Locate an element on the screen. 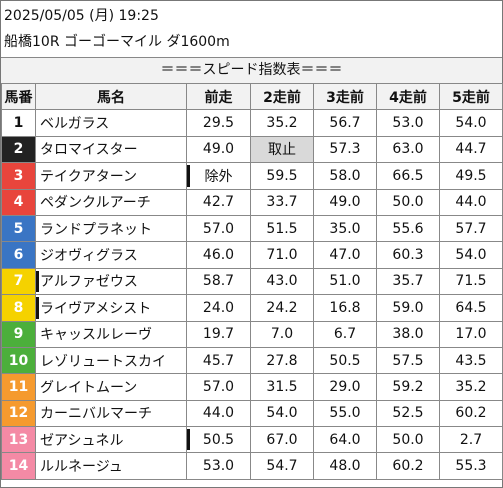  race-datetime: 2025/05/05 (月) 19:25 is located at coordinates (81, 16).